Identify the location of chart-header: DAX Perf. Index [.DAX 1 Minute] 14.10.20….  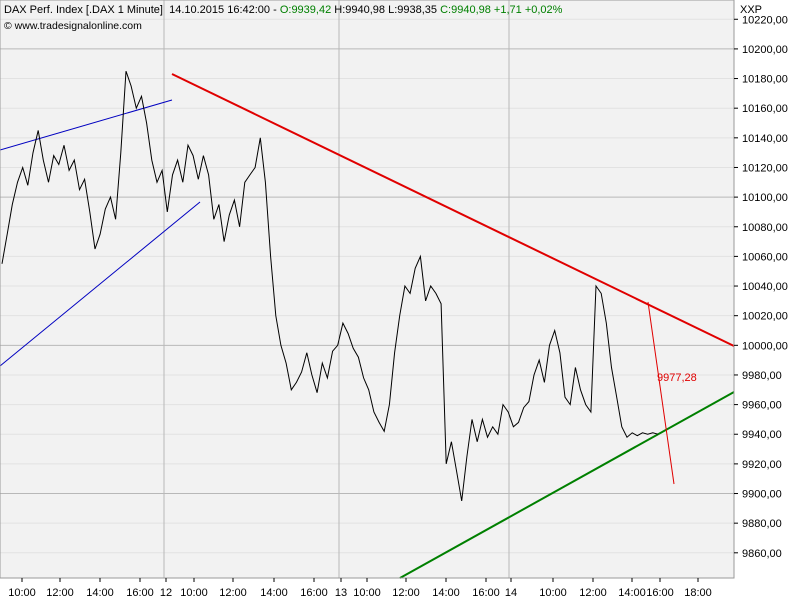
(283, 10).